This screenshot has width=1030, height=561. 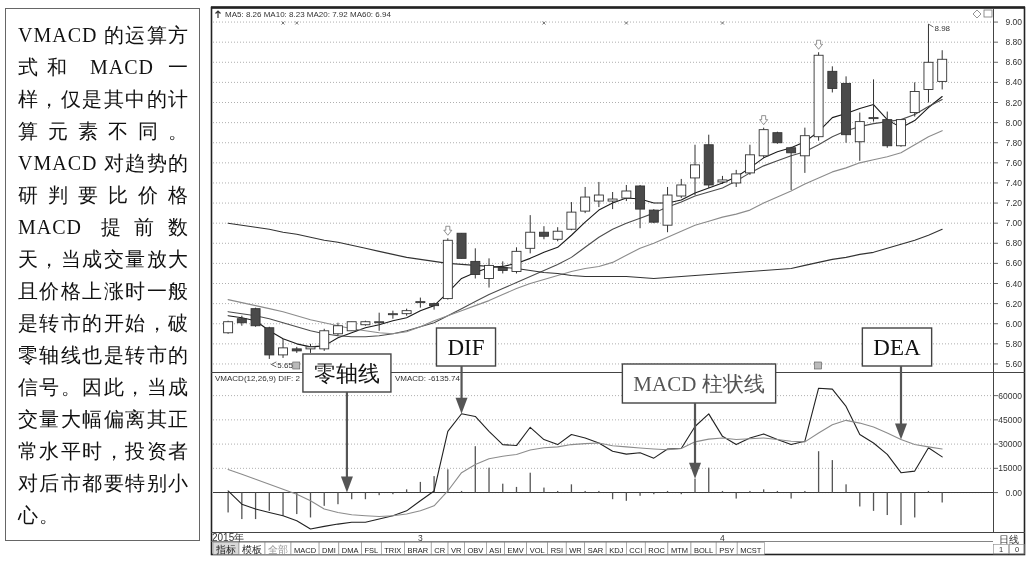 I want to click on text: 全部, so click(x=278, y=549).